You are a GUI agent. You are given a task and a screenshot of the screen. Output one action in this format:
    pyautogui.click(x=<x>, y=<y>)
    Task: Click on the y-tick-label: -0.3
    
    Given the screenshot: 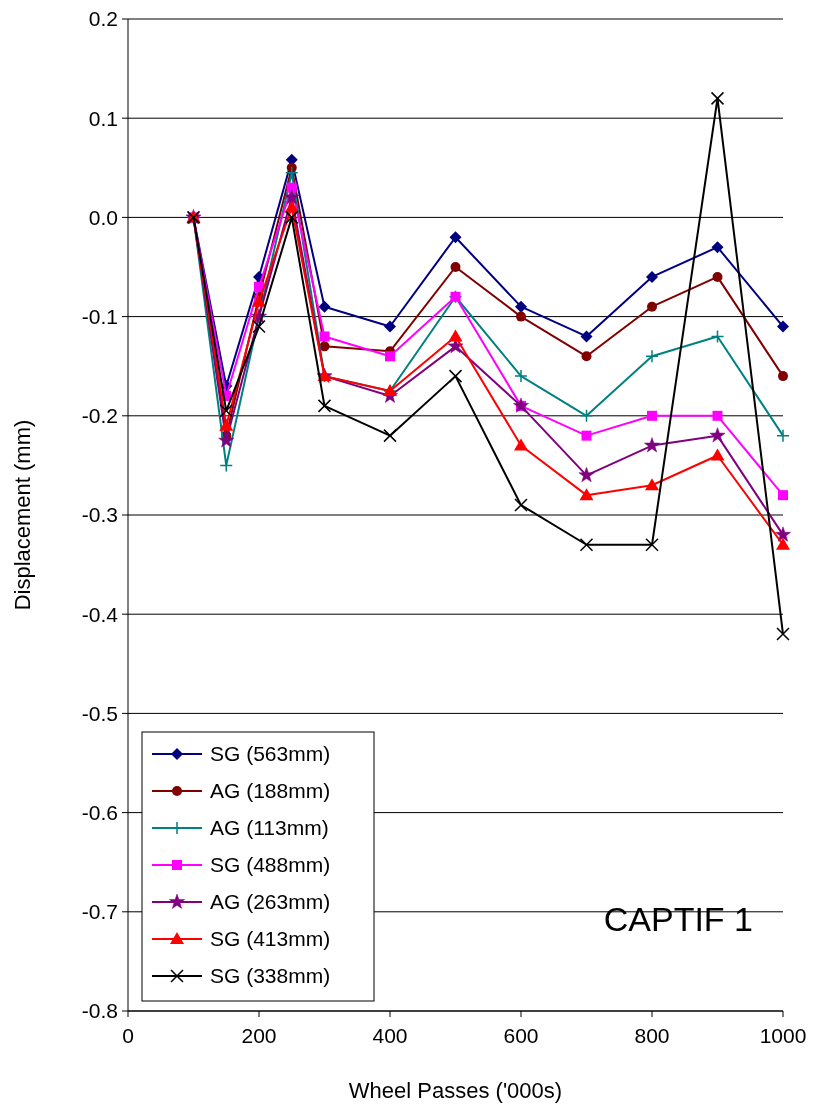 What is the action you would take?
    pyautogui.click(x=99, y=515)
    